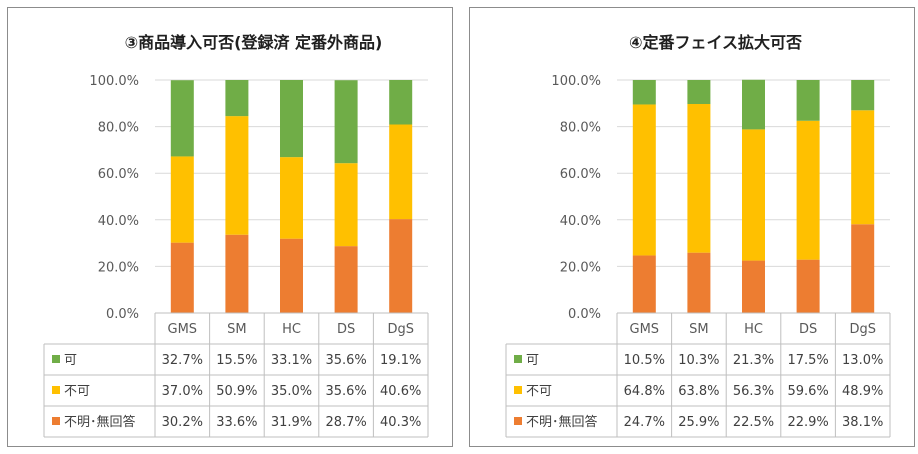 This screenshot has height=454, width=918. I want to click on data-table-value: 21.3%, so click(753, 360).